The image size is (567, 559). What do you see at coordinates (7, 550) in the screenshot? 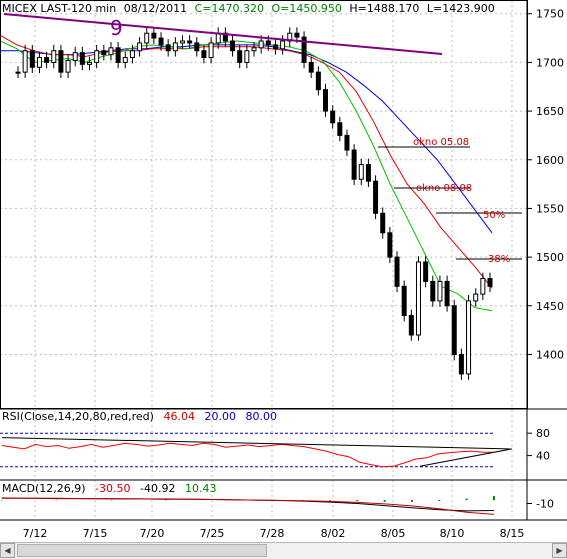
I see `scroll-left-icon: ◀` at bounding box center [7, 550].